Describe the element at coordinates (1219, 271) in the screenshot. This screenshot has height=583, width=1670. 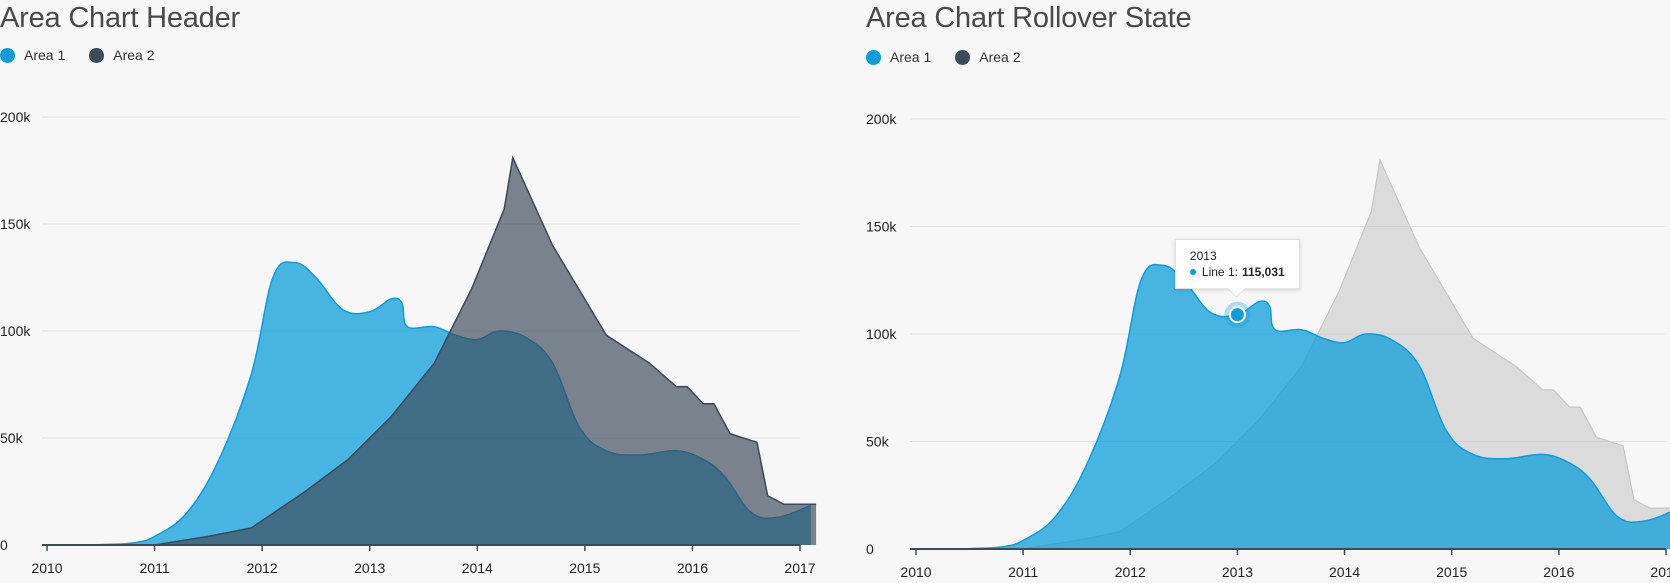
I see `tooltip-label: Line 1:` at that location.